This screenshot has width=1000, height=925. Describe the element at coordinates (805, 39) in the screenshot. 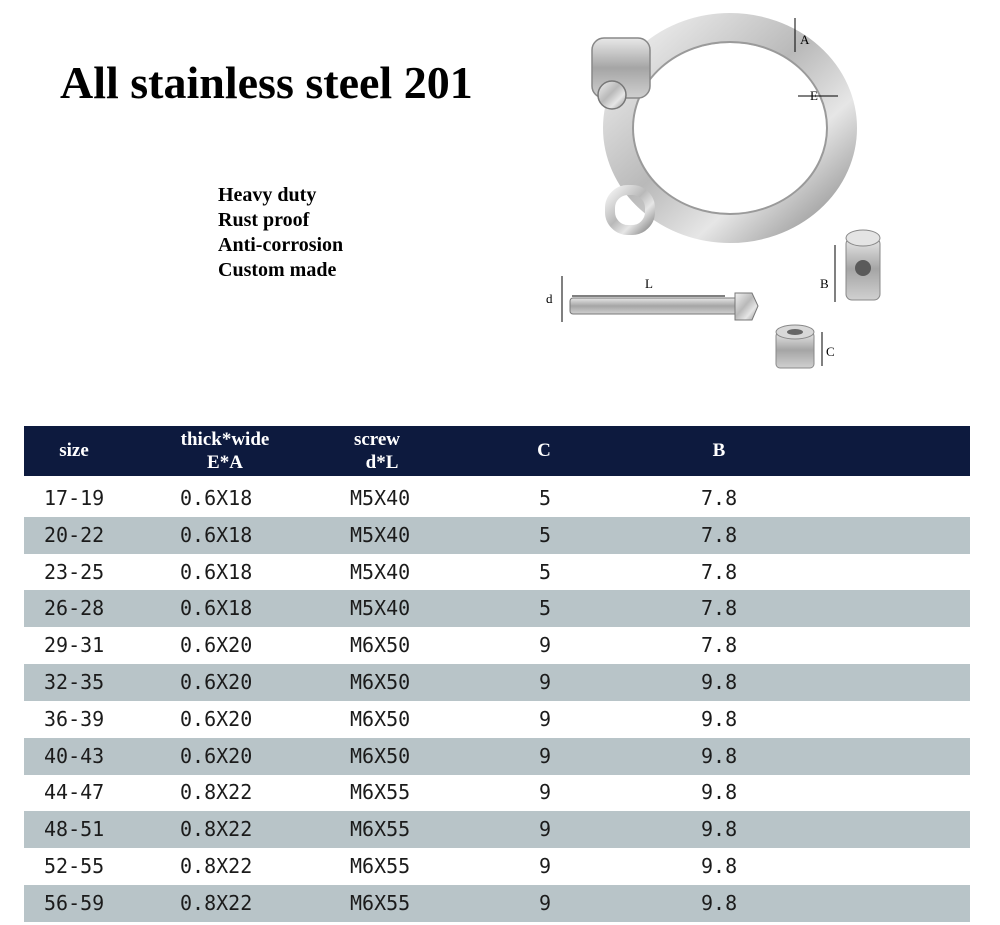

I see `label-a: A` at that location.